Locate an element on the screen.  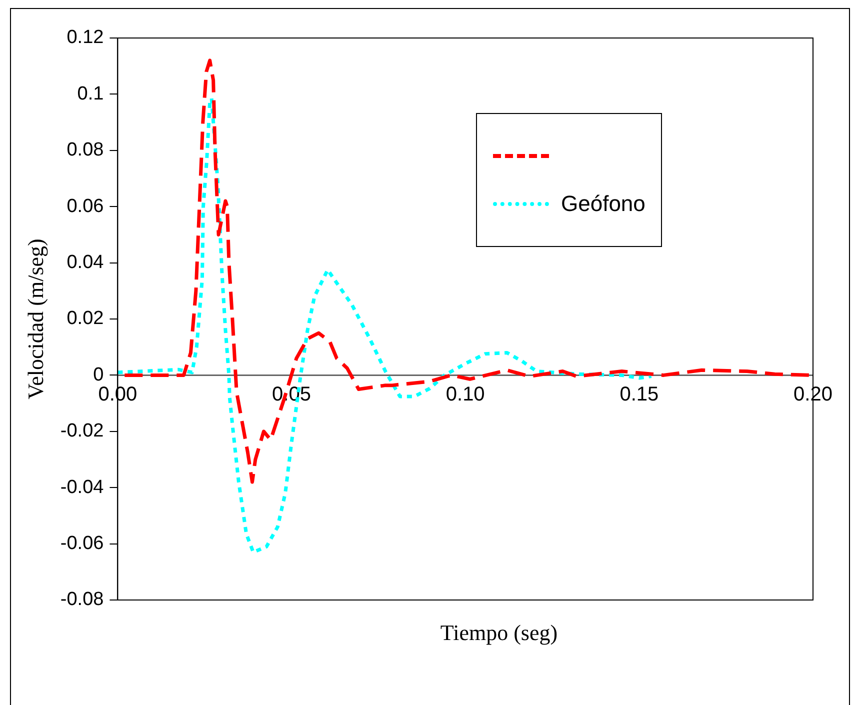
y-tick-label: 0.02 is located at coordinates (85, 319).